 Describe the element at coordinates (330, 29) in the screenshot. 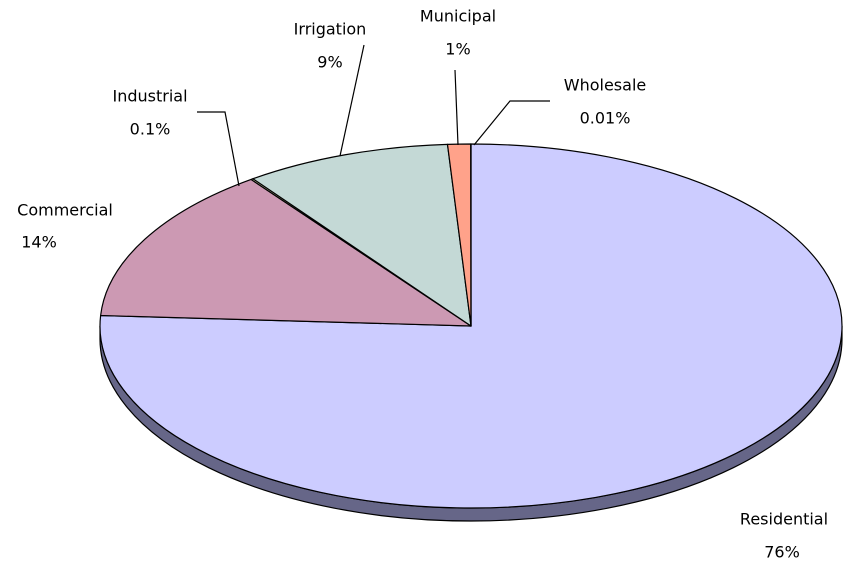

I see `slice-label: Irrigation` at that location.